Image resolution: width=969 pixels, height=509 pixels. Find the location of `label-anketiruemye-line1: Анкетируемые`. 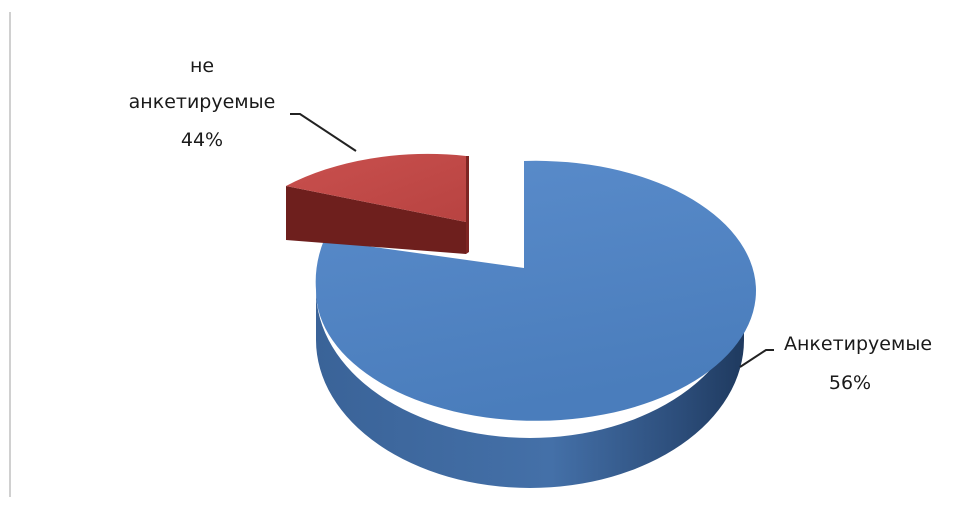

label-anketiruemye-line1: Анкетируемые is located at coordinates (858, 344).